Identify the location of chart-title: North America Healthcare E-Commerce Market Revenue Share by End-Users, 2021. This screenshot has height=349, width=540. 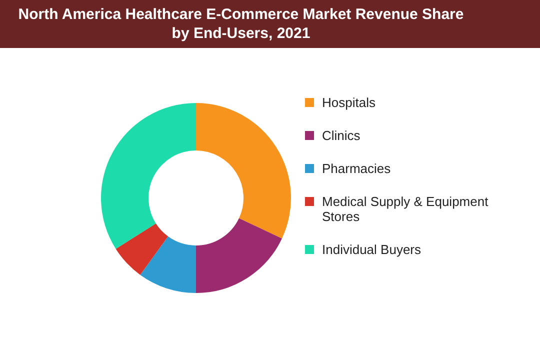
(270, 24).